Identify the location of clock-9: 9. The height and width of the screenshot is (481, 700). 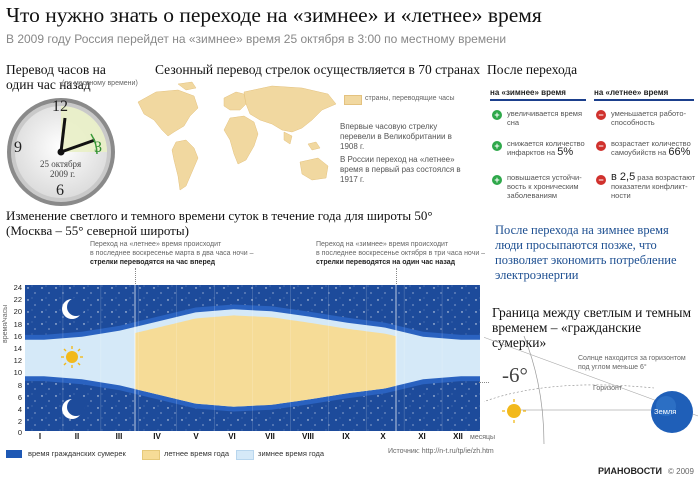
(18, 147).